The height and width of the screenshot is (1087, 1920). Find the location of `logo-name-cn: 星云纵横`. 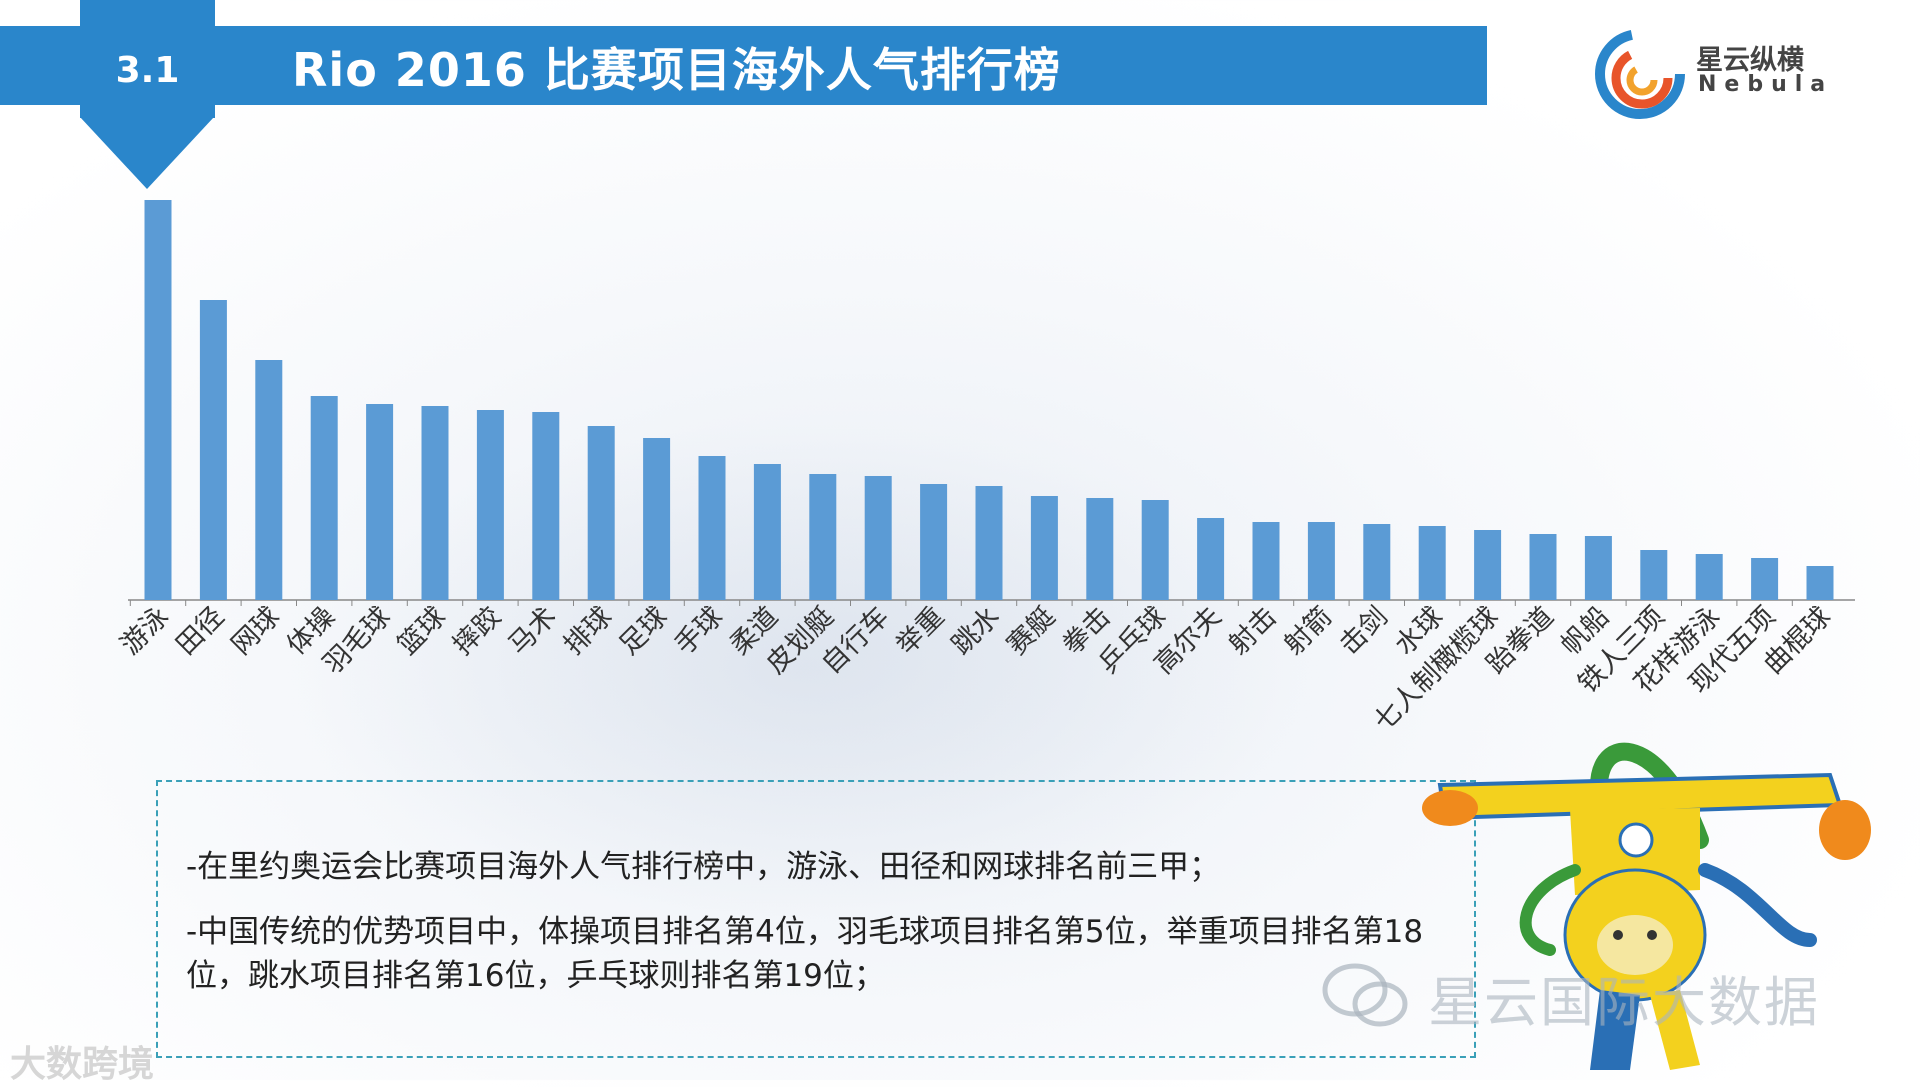

logo-name-cn: 星云纵横 is located at coordinates (1750, 60).